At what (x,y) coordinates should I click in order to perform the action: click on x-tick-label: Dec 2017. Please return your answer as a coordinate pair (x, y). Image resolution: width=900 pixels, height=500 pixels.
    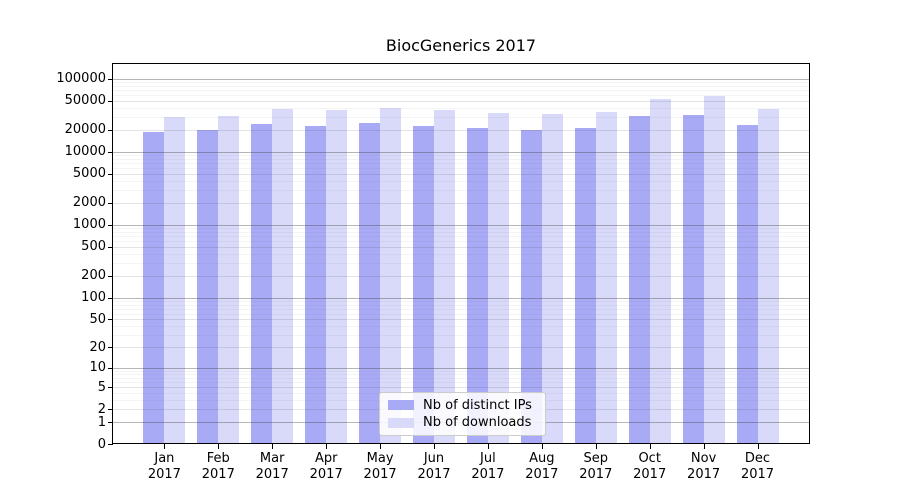
    Looking at the image, I should click on (757, 466).